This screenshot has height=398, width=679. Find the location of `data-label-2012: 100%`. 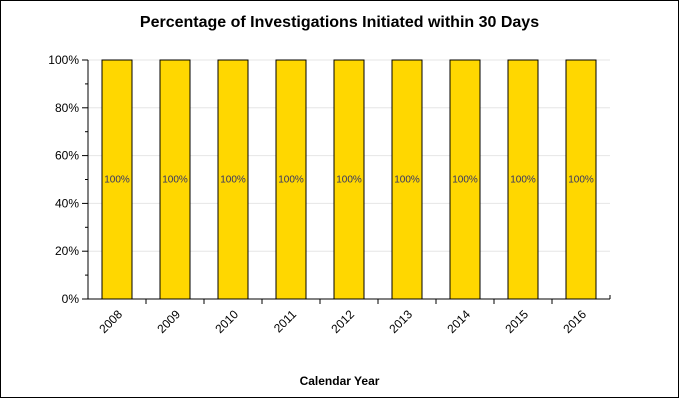

data-label-2012: 100% is located at coordinates (349, 180).